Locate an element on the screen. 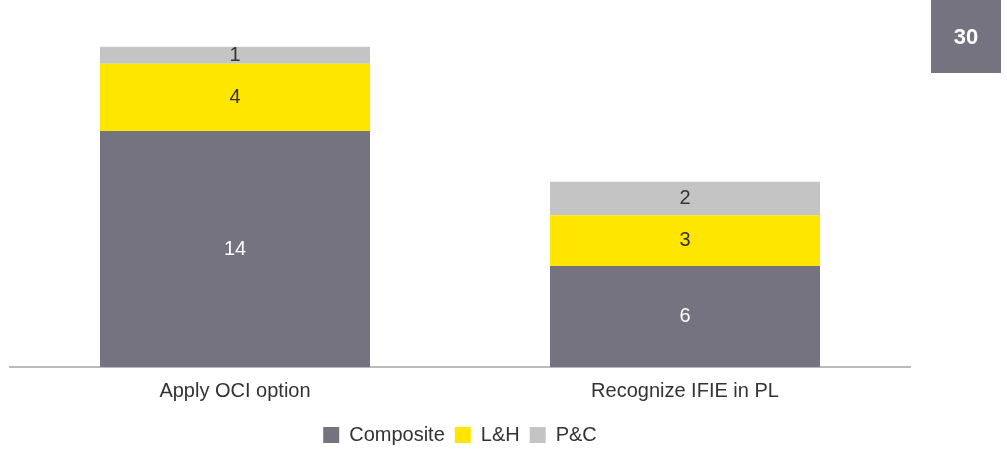 The width and height of the screenshot is (1007, 455). data-label: 14 is located at coordinates (235, 247).